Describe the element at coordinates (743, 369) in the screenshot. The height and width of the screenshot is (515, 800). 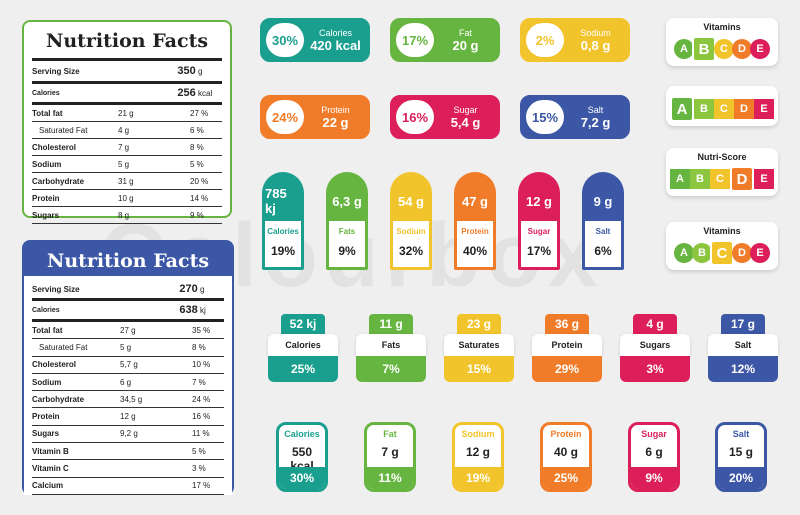
I see `tag-percent: 12%` at that location.